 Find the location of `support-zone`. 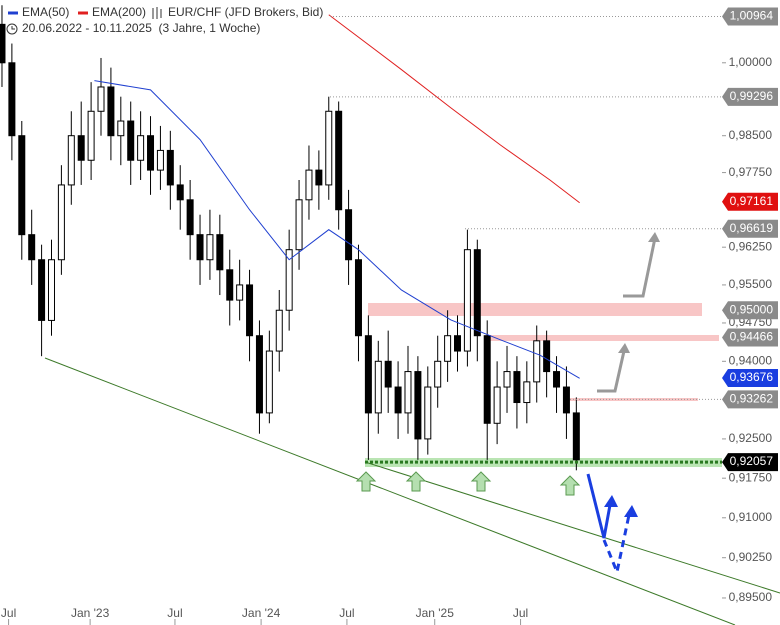

support-zone is located at coordinates (543, 462).